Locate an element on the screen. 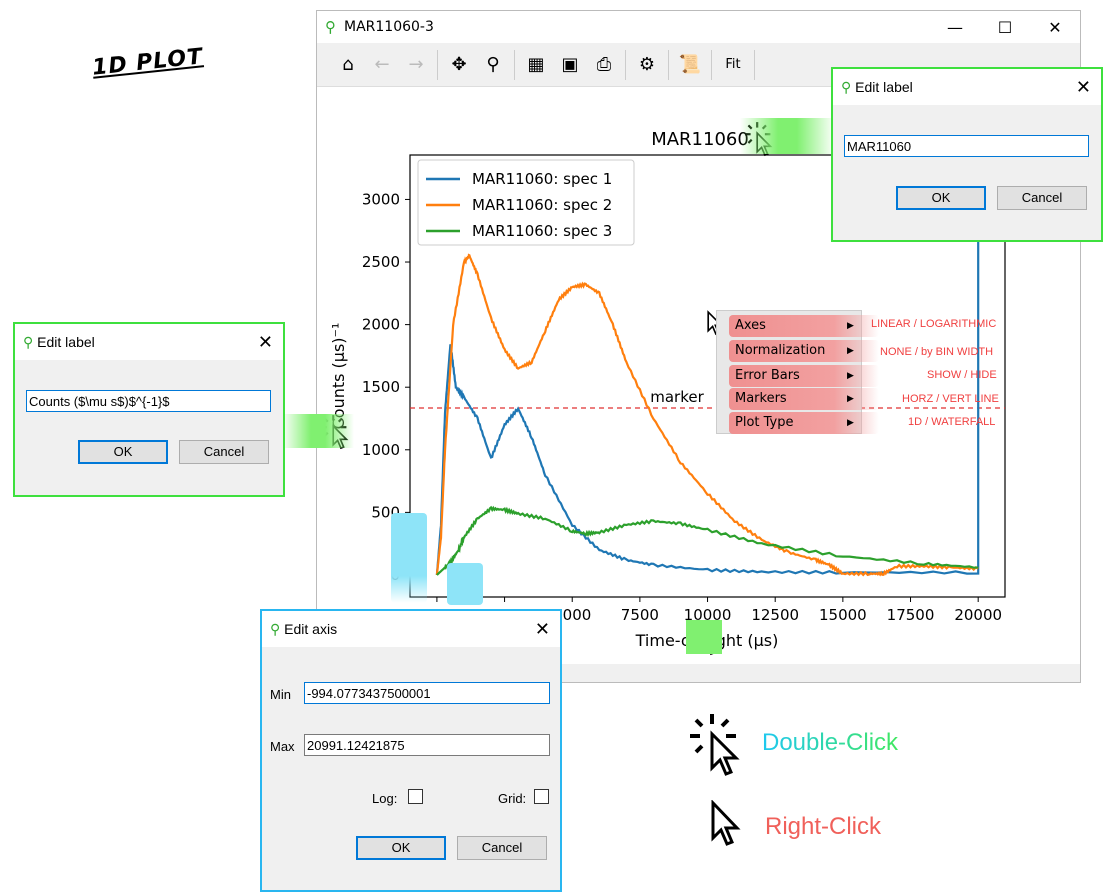 The image size is (1111, 896). close-button: ✕ is located at coordinates (1055, 27).